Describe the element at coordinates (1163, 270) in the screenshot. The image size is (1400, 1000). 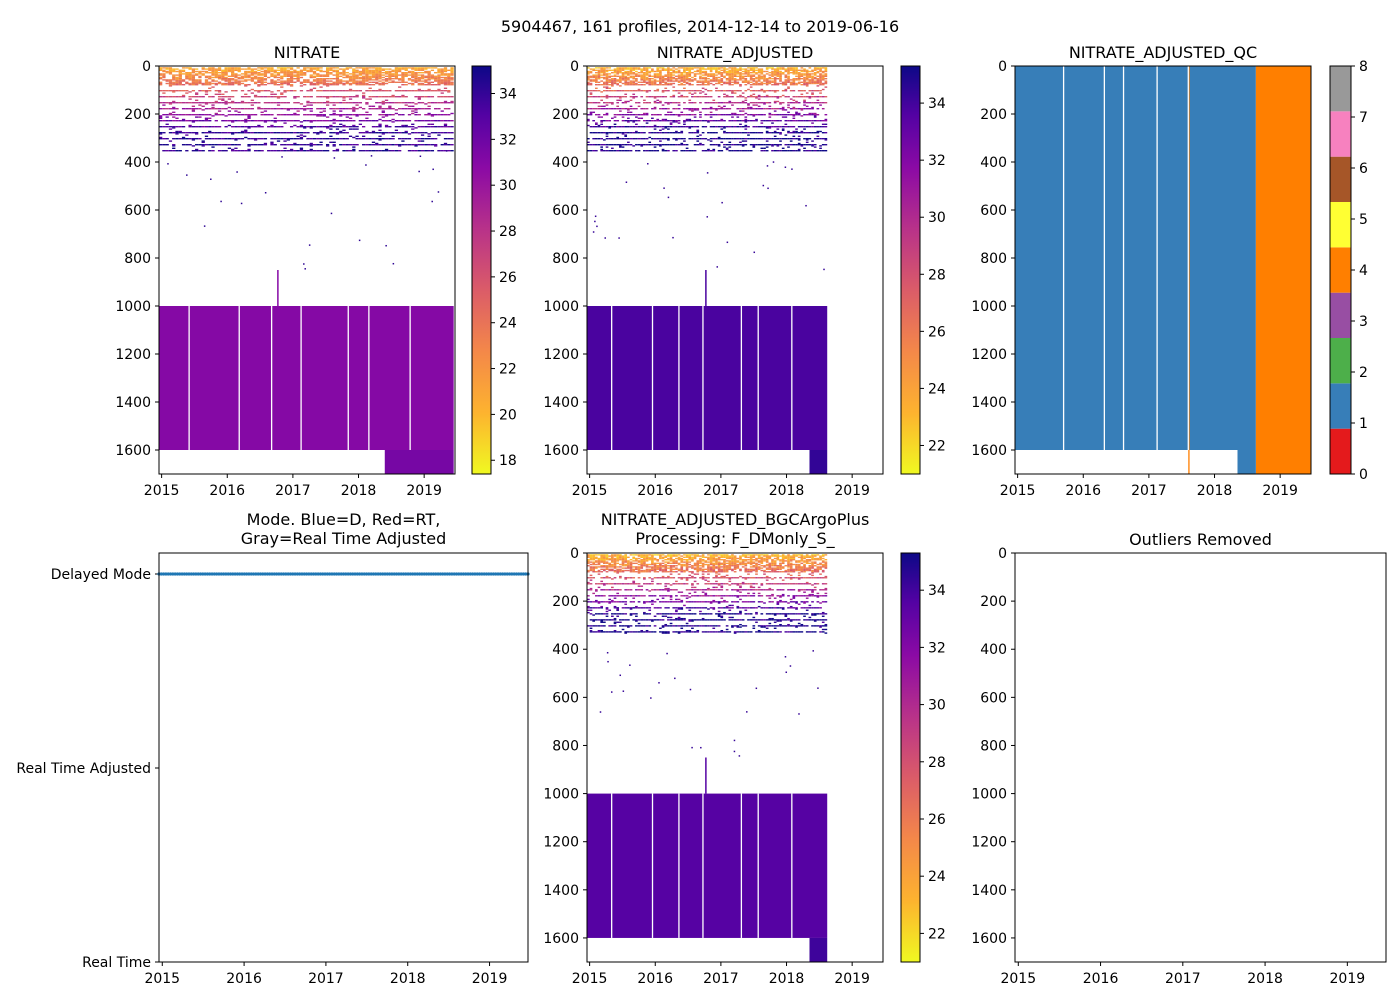
I see `axes-frame` at that location.